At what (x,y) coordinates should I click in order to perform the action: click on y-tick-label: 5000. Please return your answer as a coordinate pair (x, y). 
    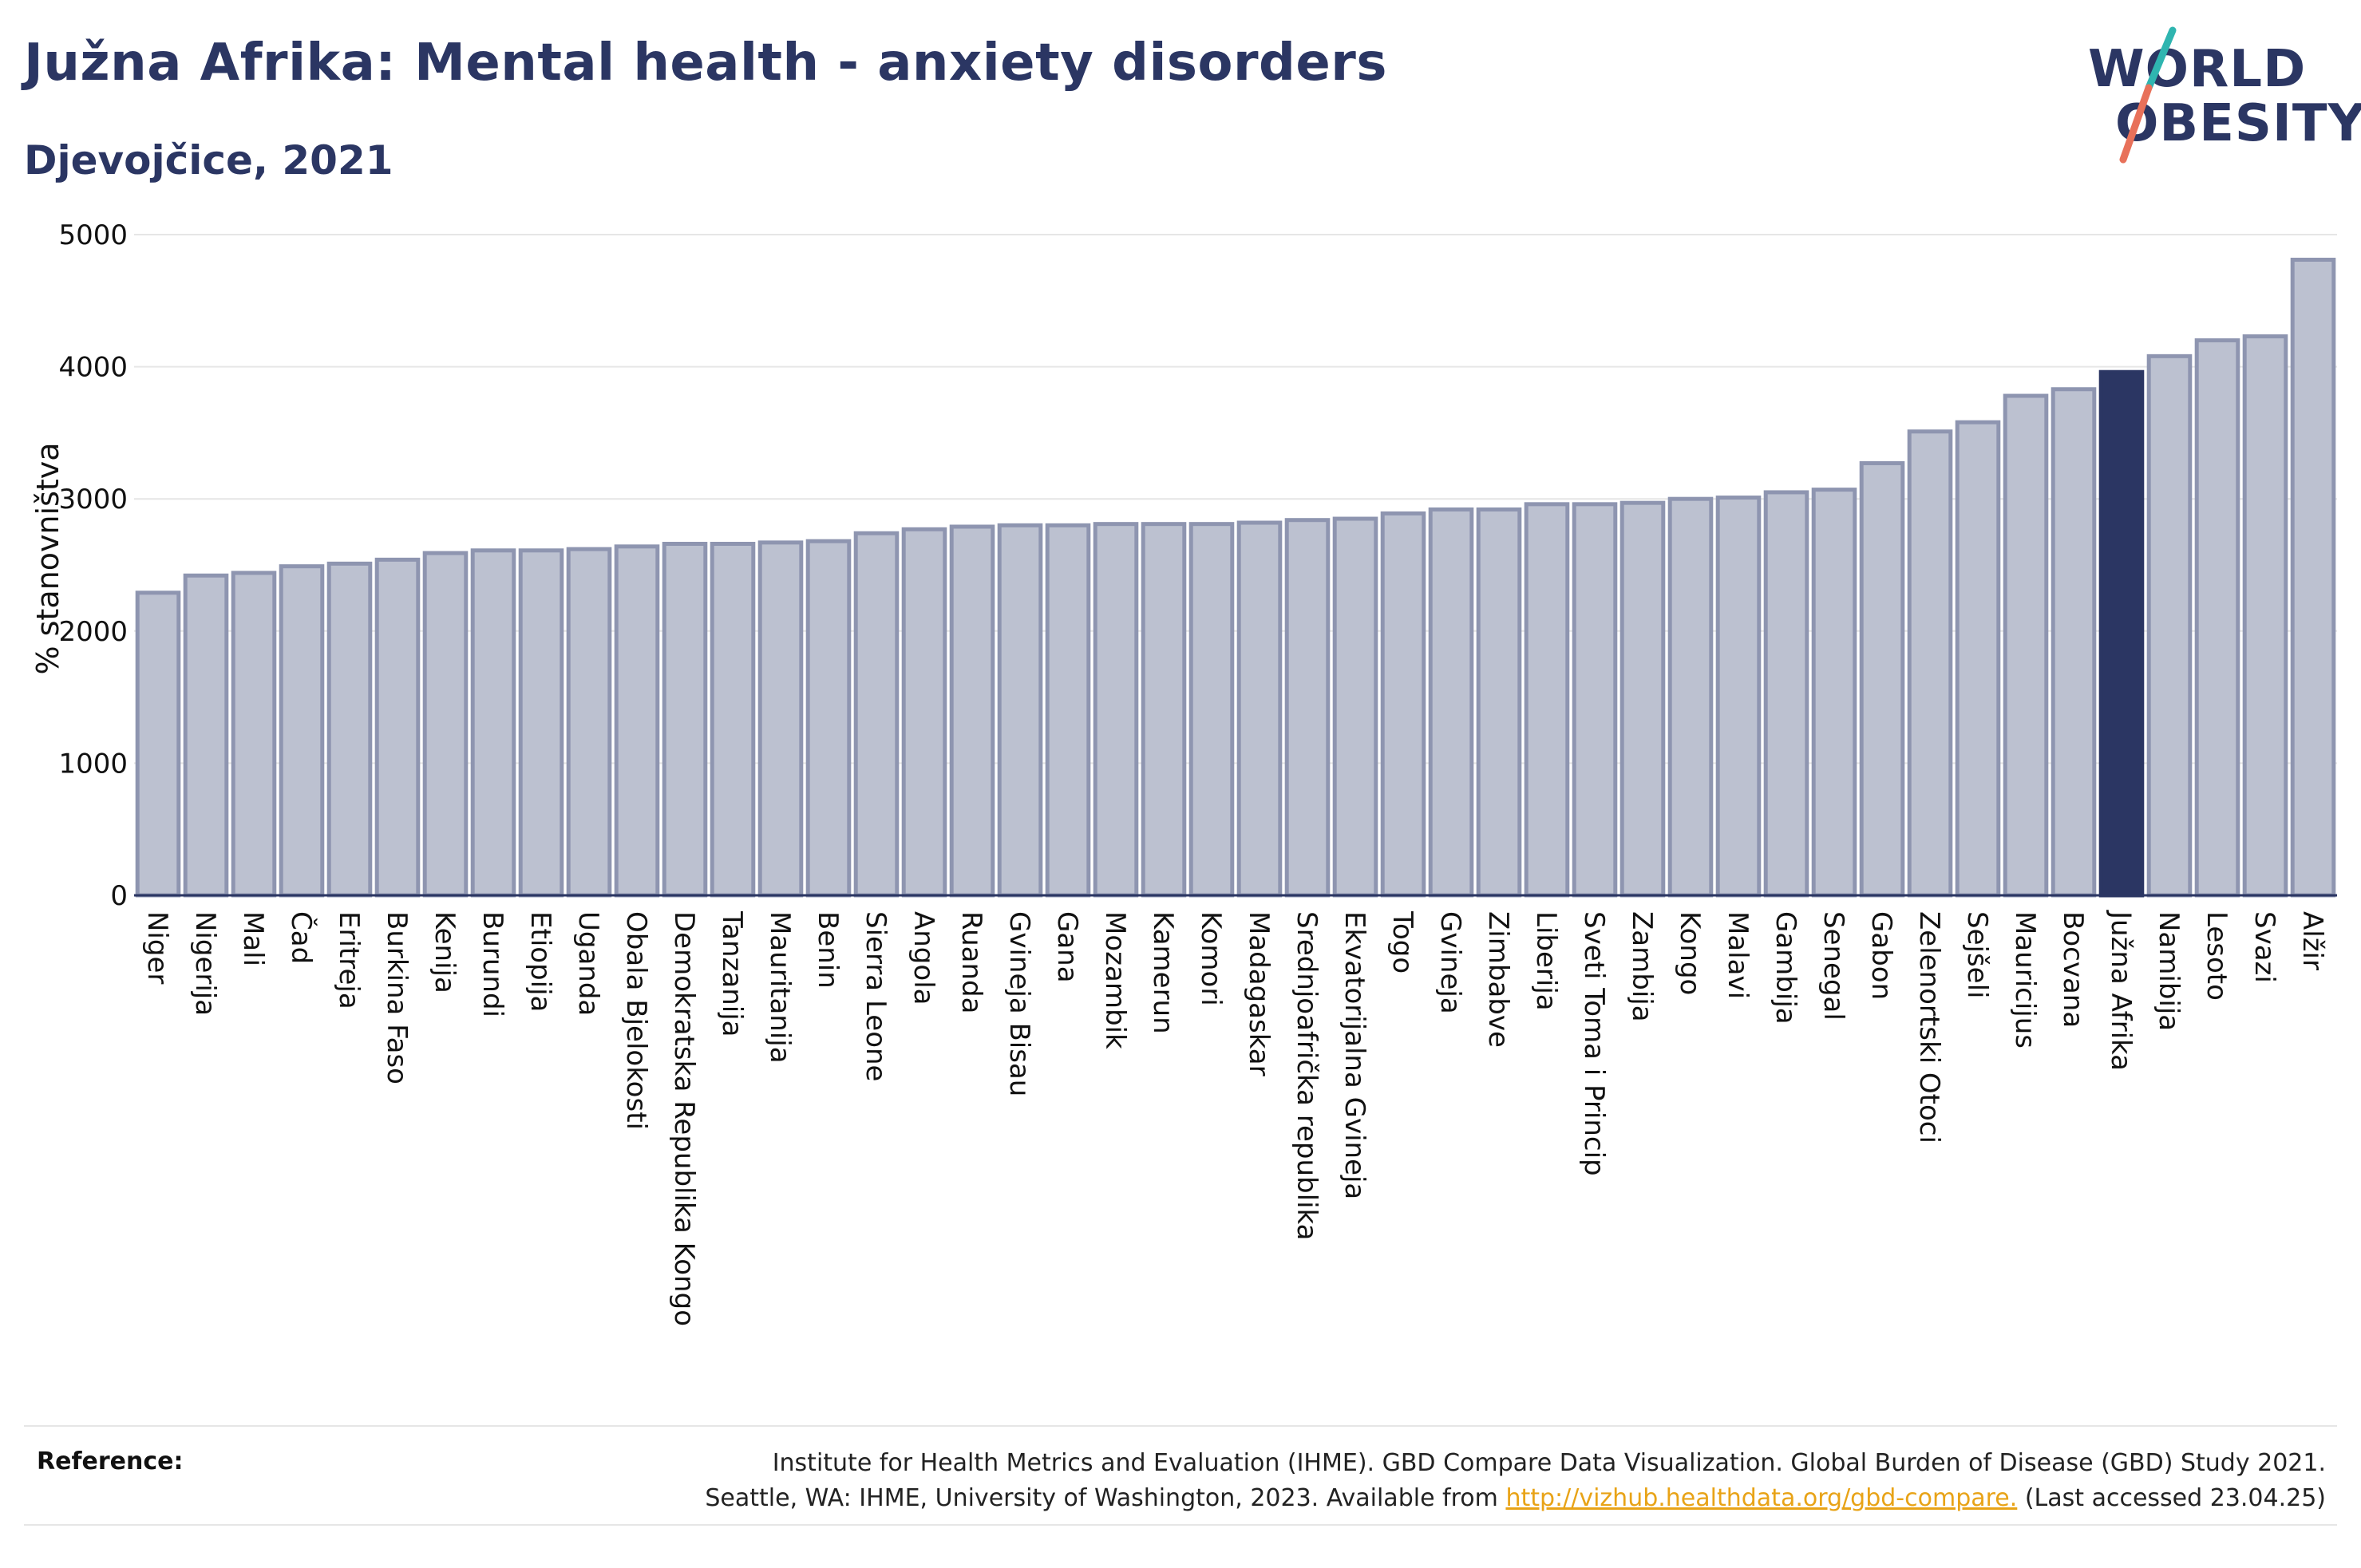
    Looking at the image, I should click on (93, 235).